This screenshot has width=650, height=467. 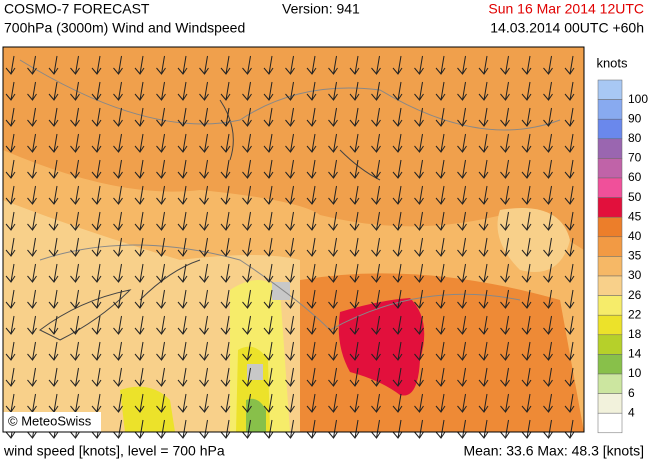 What do you see at coordinates (635, 354) in the screenshot?
I see `legend-label: 14` at bounding box center [635, 354].